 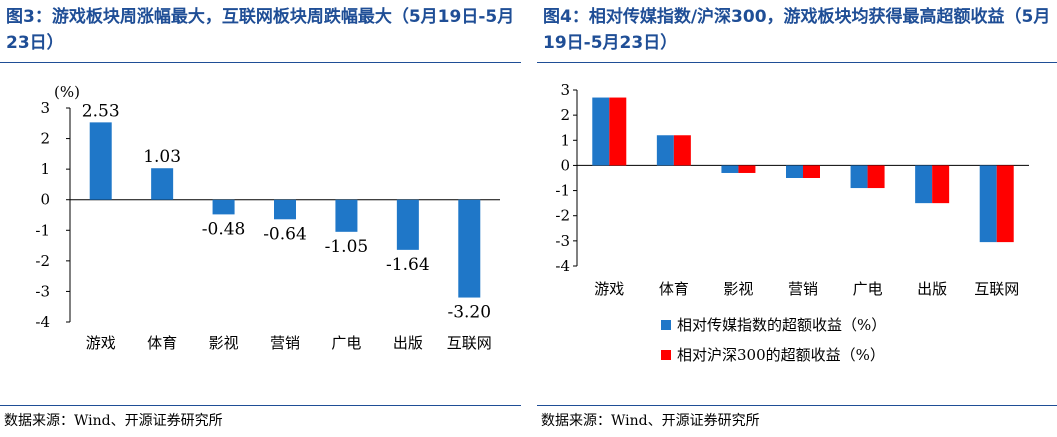 I want to click on bar-data-label: -3.20, so click(x=469, y=313).